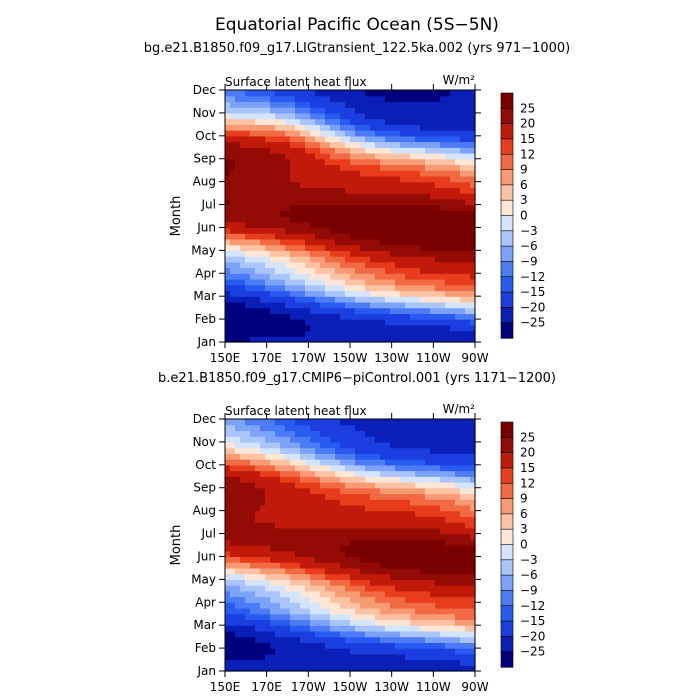 The image size is (700, 700). Describe the element at coordinates (524, 514) in the screenshot. I see `colorbar-label: 6` at that location.